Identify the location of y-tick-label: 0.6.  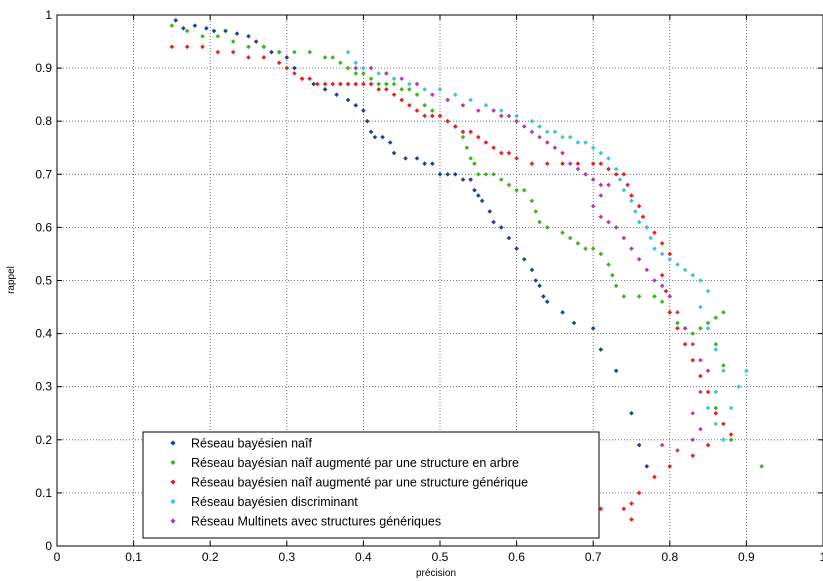
(43, 227).